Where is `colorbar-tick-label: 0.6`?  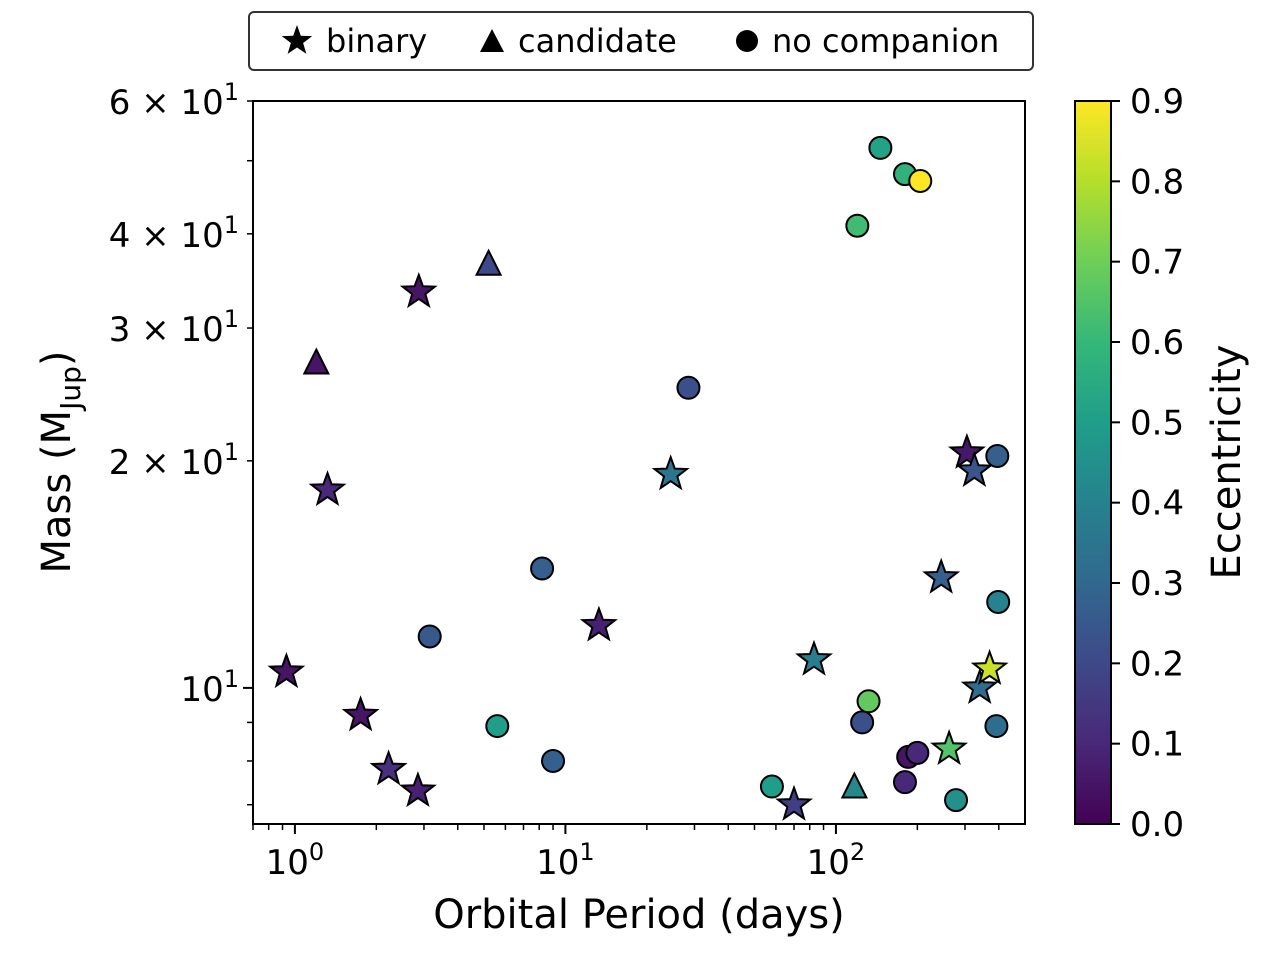
colorbar-tick-label: 0.6 is located at coordinates (1157, 343).